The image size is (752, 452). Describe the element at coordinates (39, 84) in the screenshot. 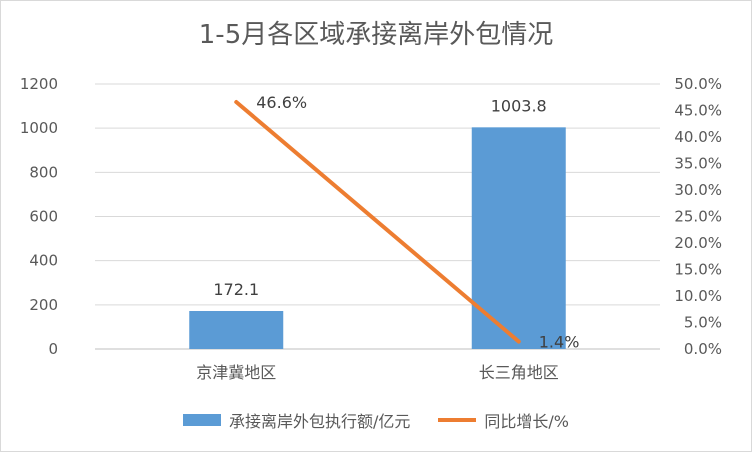

I see `y-tick-label: 1200` at that location.